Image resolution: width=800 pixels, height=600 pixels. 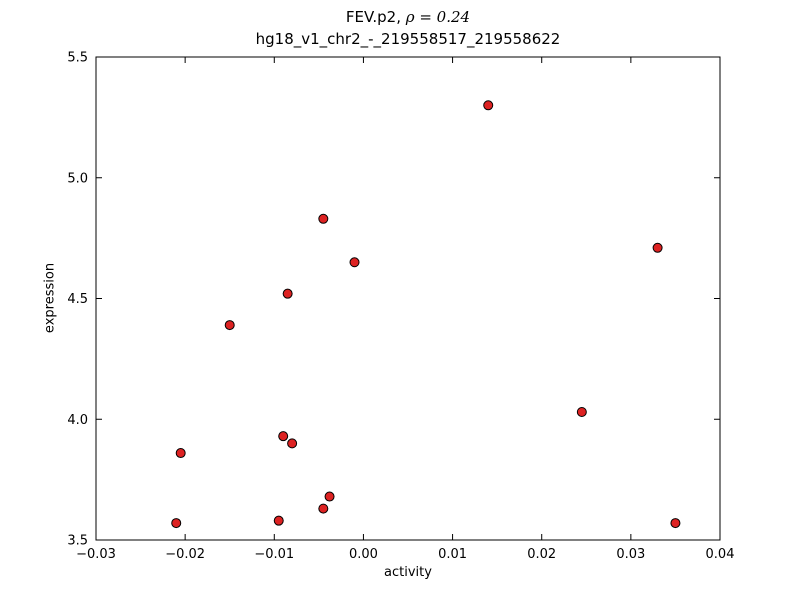 I want to click on x-tick-label: −0.02, so click(x=185, y=554).